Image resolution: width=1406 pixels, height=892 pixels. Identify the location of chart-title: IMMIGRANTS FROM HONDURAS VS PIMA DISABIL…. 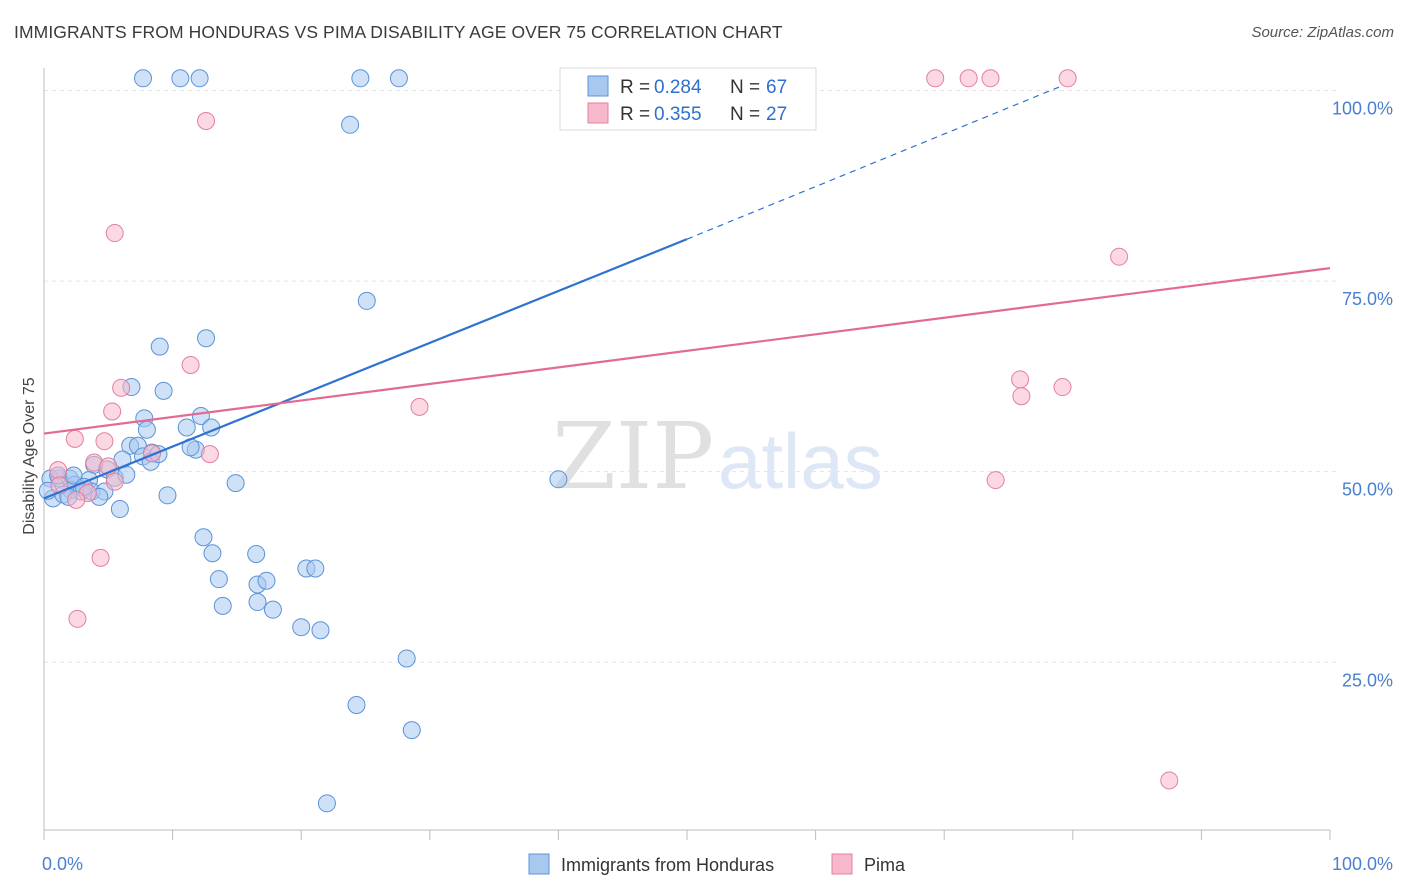
(398, 32).